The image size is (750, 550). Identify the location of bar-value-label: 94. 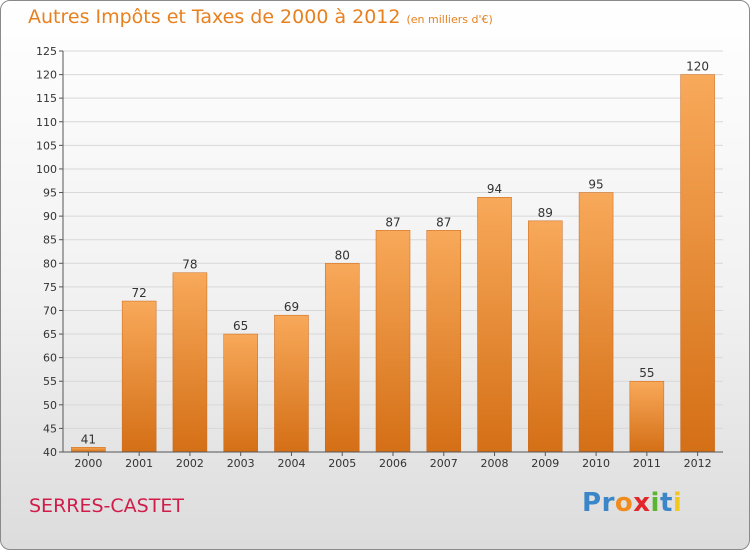
(494, 189).